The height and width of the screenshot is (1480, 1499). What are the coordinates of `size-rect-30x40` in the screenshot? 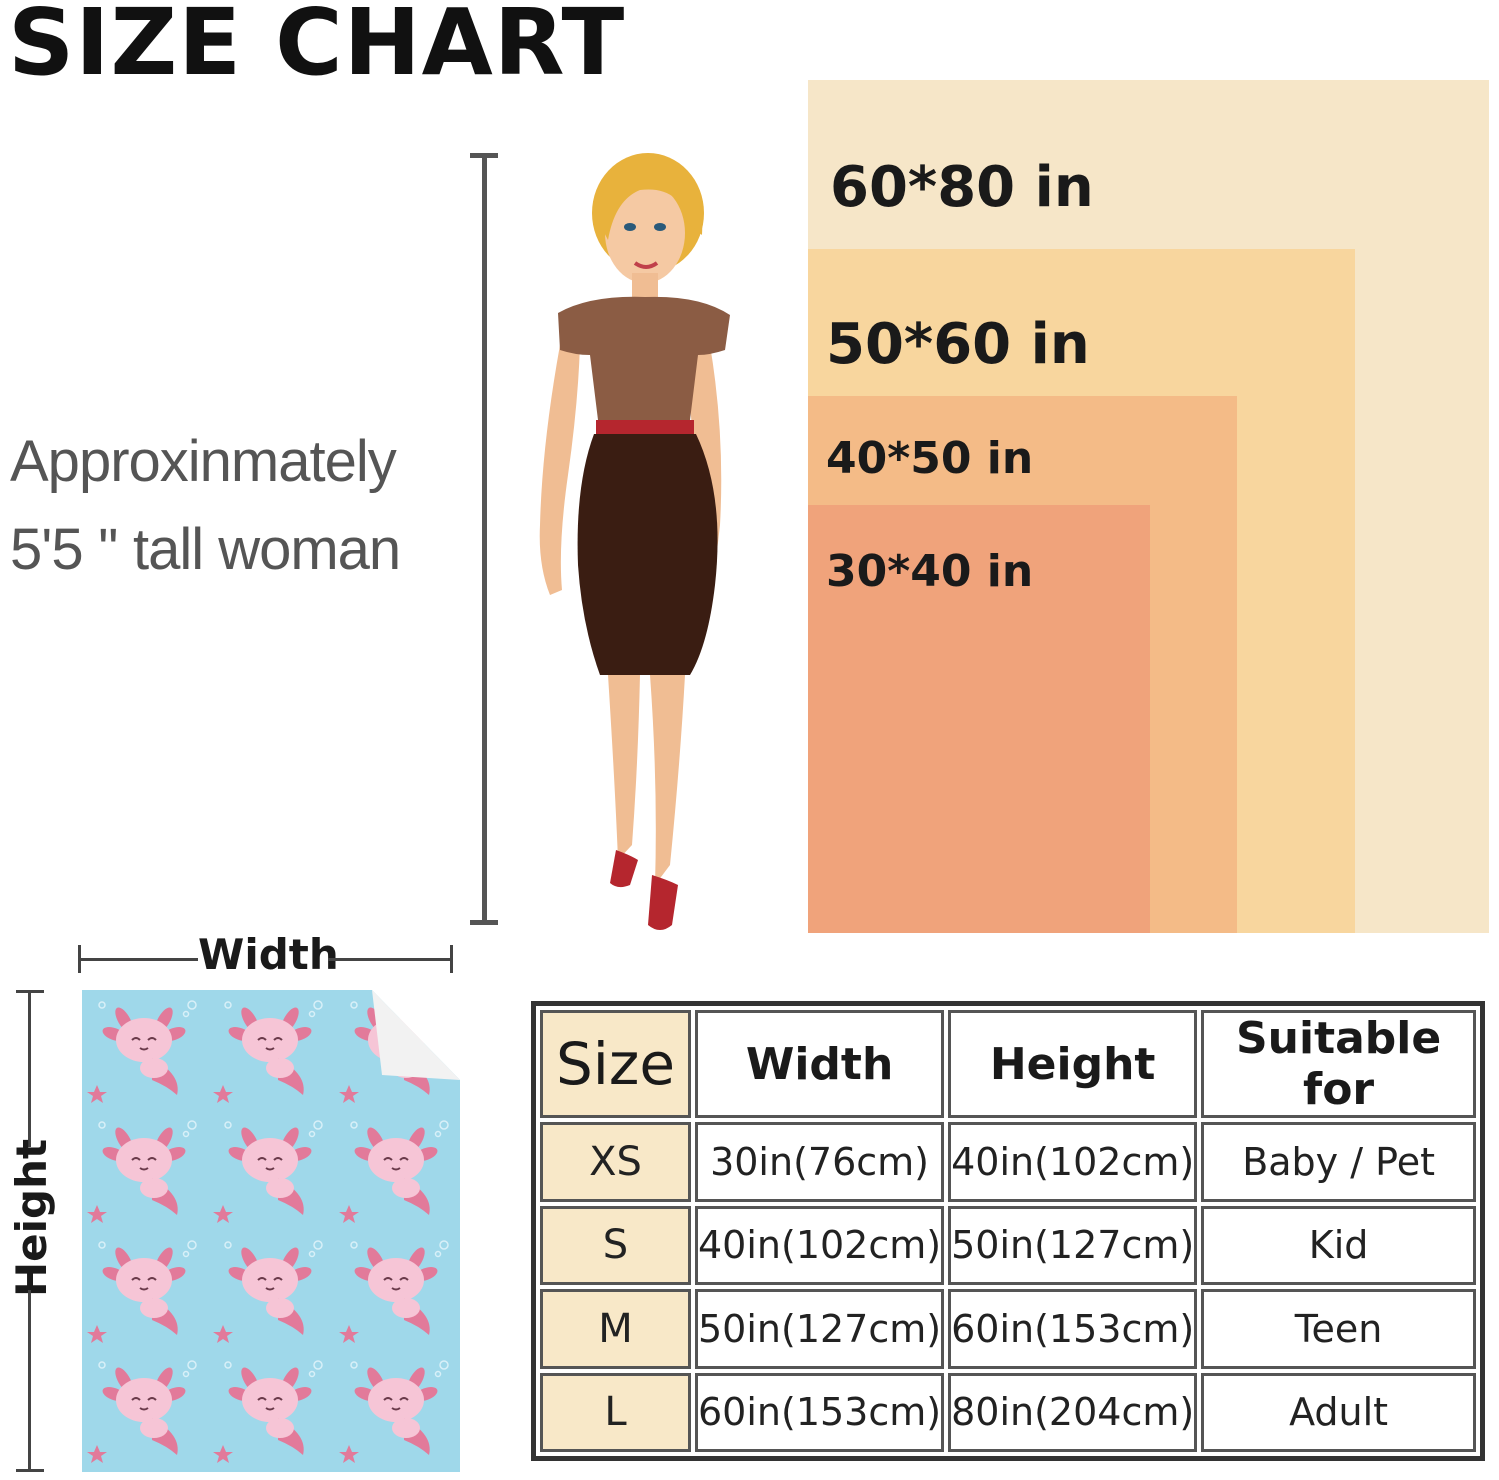 It's located at (979, 719).